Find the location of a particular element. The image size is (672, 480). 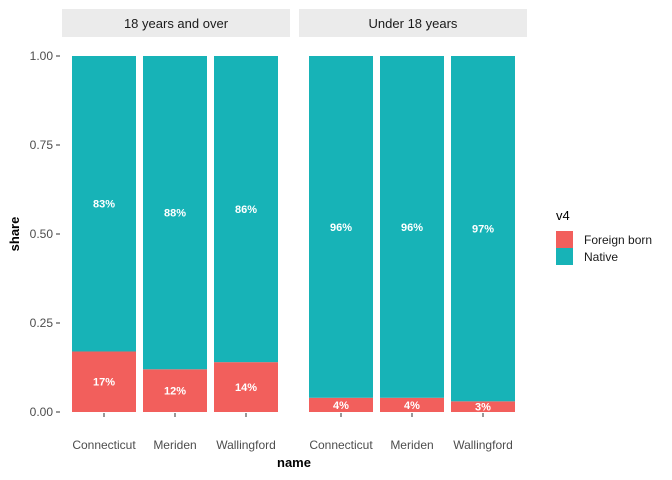

y-tick-label: 0.75 is located at coordinates (42, 145).